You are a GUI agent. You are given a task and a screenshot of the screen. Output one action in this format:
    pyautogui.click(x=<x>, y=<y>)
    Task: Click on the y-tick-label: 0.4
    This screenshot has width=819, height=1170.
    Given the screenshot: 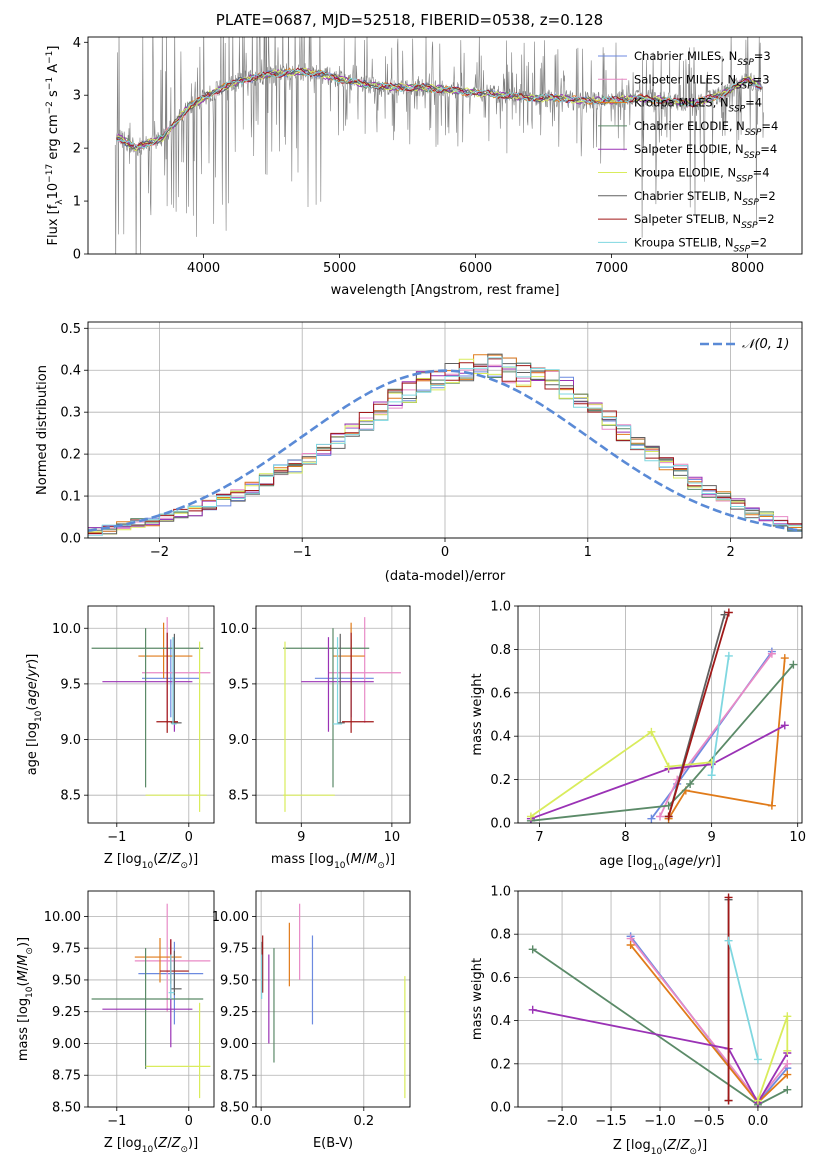 What is the action you would take?
    pyautogui.click(x=500, y=737)
    